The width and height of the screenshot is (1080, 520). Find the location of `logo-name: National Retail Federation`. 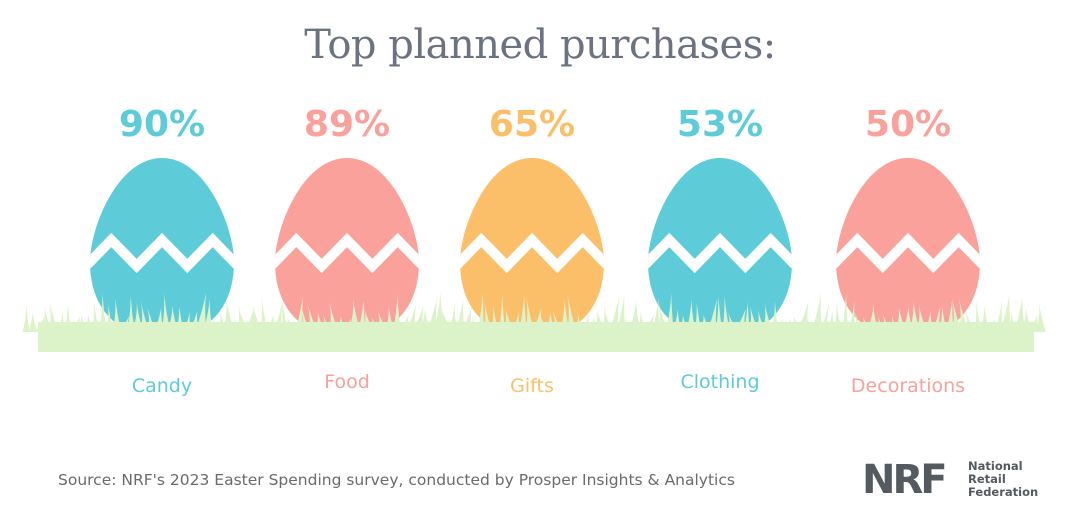

logo-name: National Retail Federation is located at coordinates (1003, 479).